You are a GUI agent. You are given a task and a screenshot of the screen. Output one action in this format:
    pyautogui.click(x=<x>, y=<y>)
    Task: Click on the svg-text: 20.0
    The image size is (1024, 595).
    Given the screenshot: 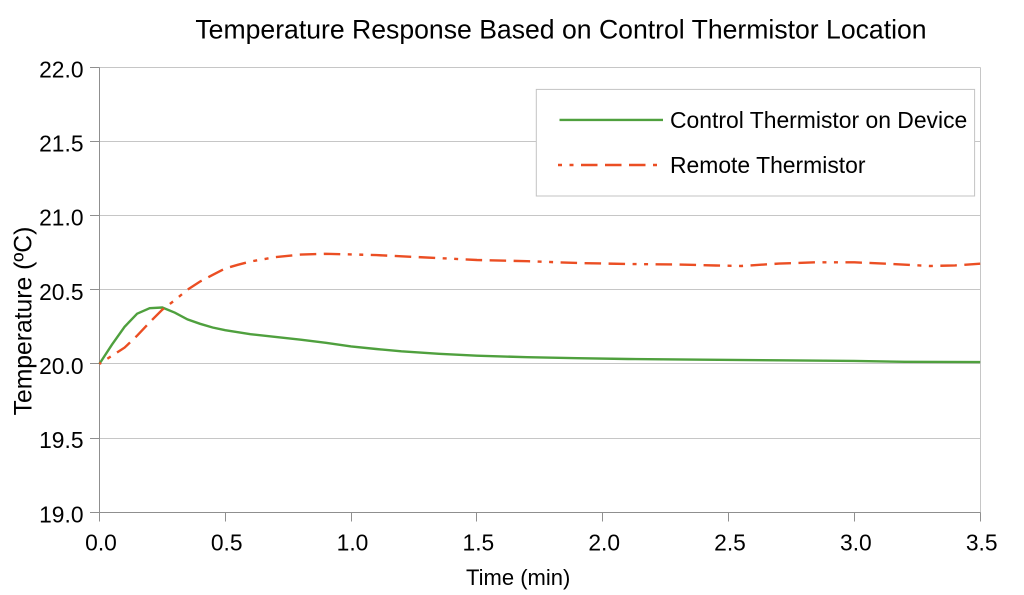 What is the action you would take?
    pyautogui.click(x=61, y=366)
    